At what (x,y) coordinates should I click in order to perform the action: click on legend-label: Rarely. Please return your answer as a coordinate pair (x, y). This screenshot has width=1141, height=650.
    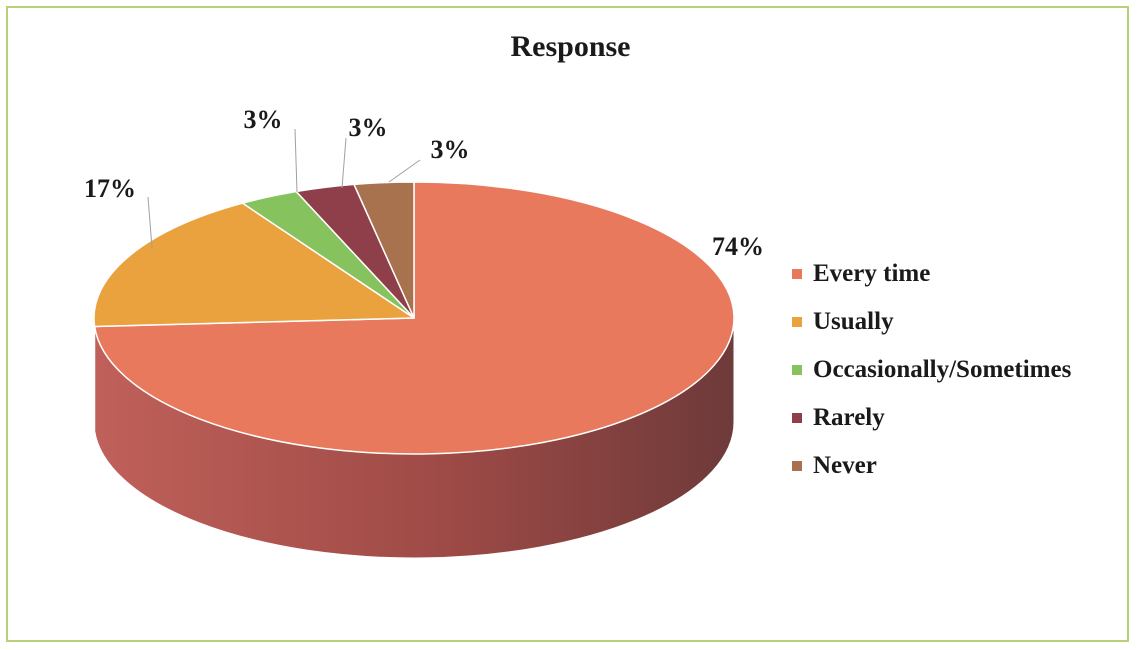
    Looking at the image, I should click on (849, 417).